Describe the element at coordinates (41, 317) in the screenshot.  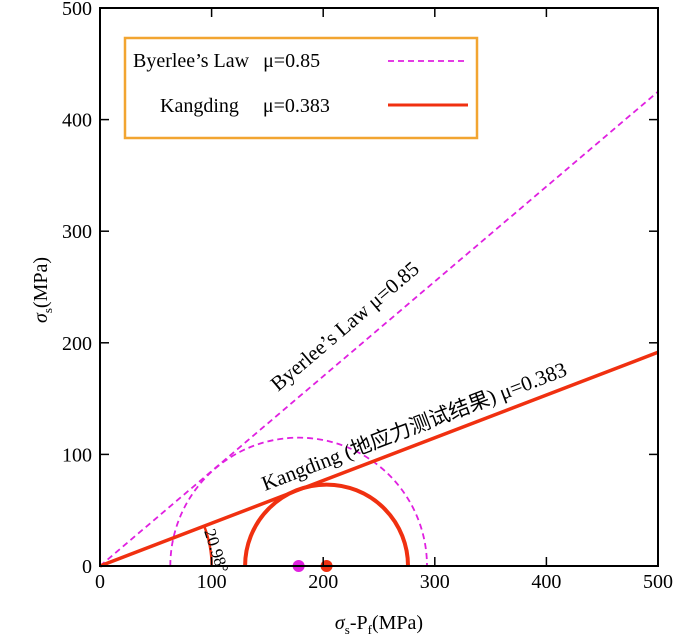
I see `y-axis-title-main: σ` at that location.